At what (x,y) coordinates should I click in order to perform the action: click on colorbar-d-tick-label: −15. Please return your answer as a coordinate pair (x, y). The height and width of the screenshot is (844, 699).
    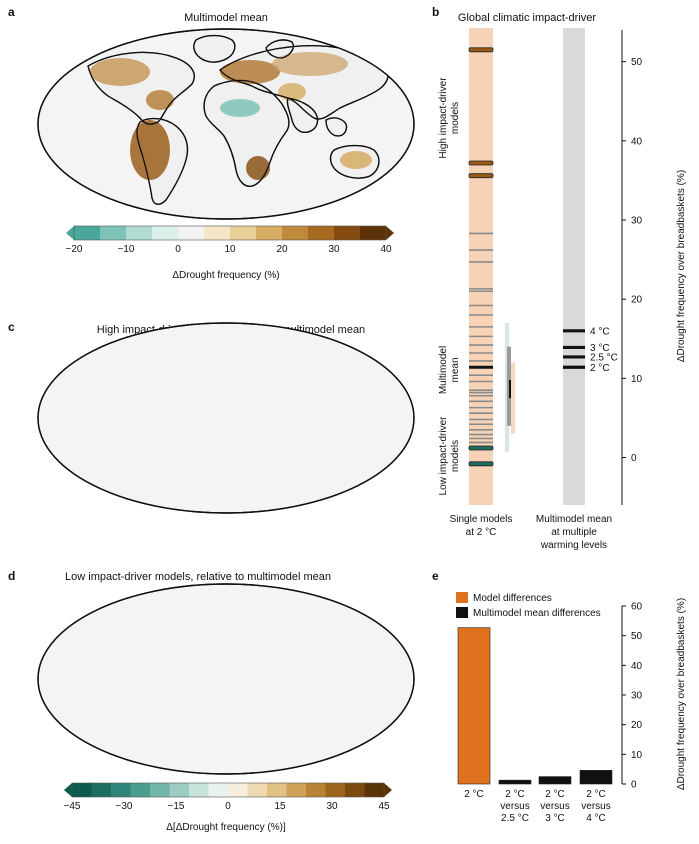
    Looking at the image, I should click on (176, 806).